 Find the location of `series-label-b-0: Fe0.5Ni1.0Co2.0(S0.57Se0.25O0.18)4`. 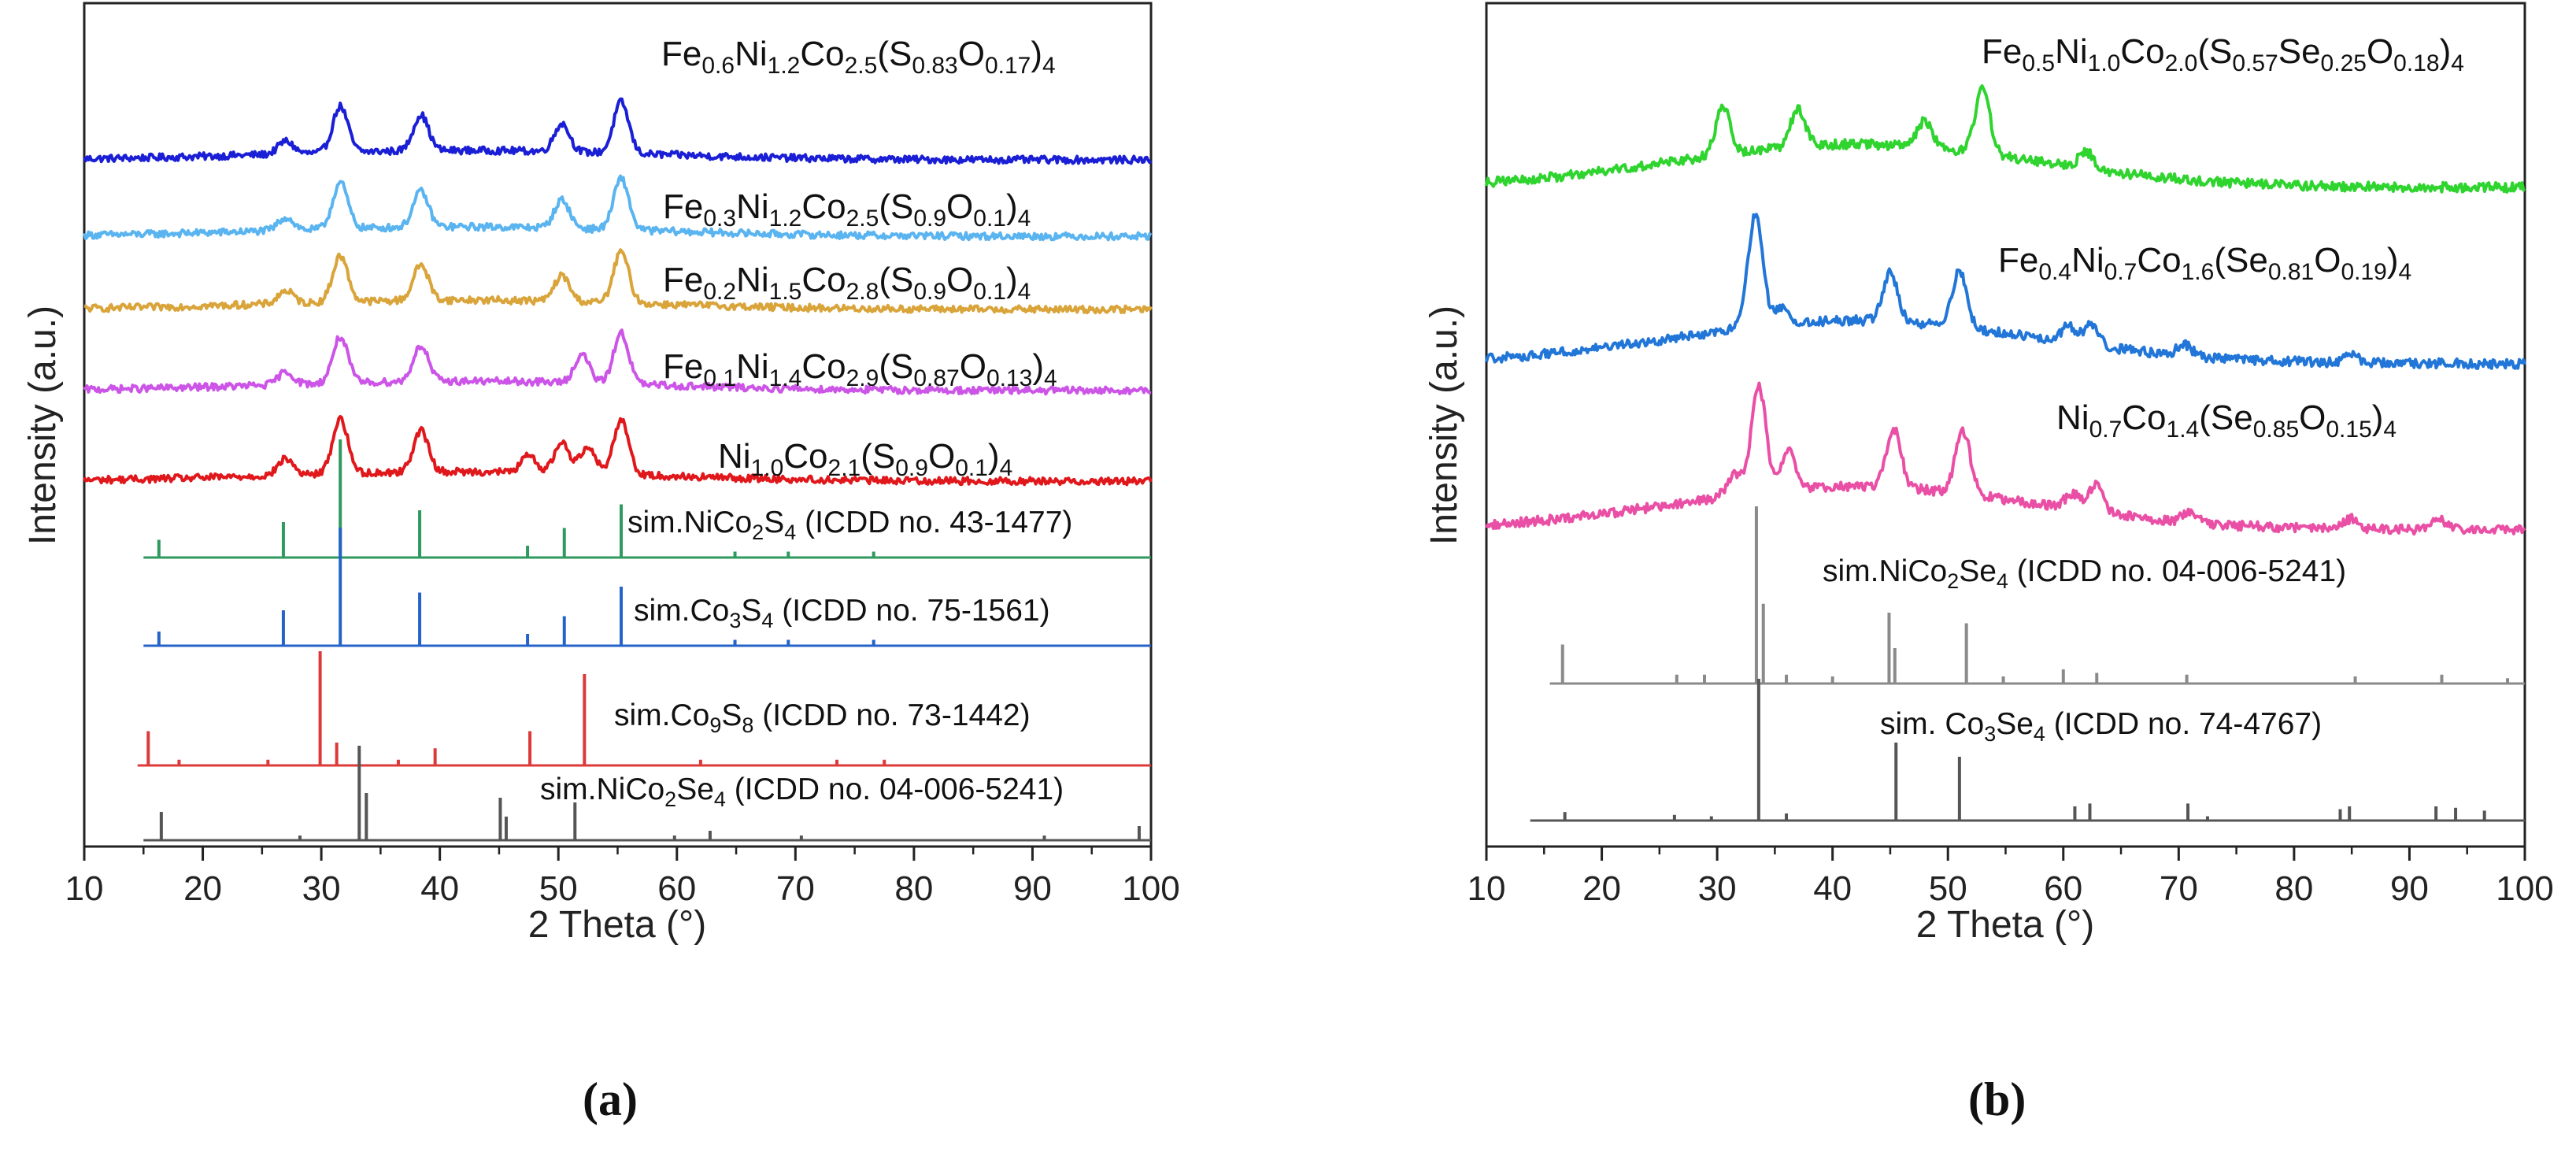

series-label-b-0: Fe0.5Ni1.0Co2.0(S0.57Se0.25O0.18)4 is located at coordinates (2223, 54).